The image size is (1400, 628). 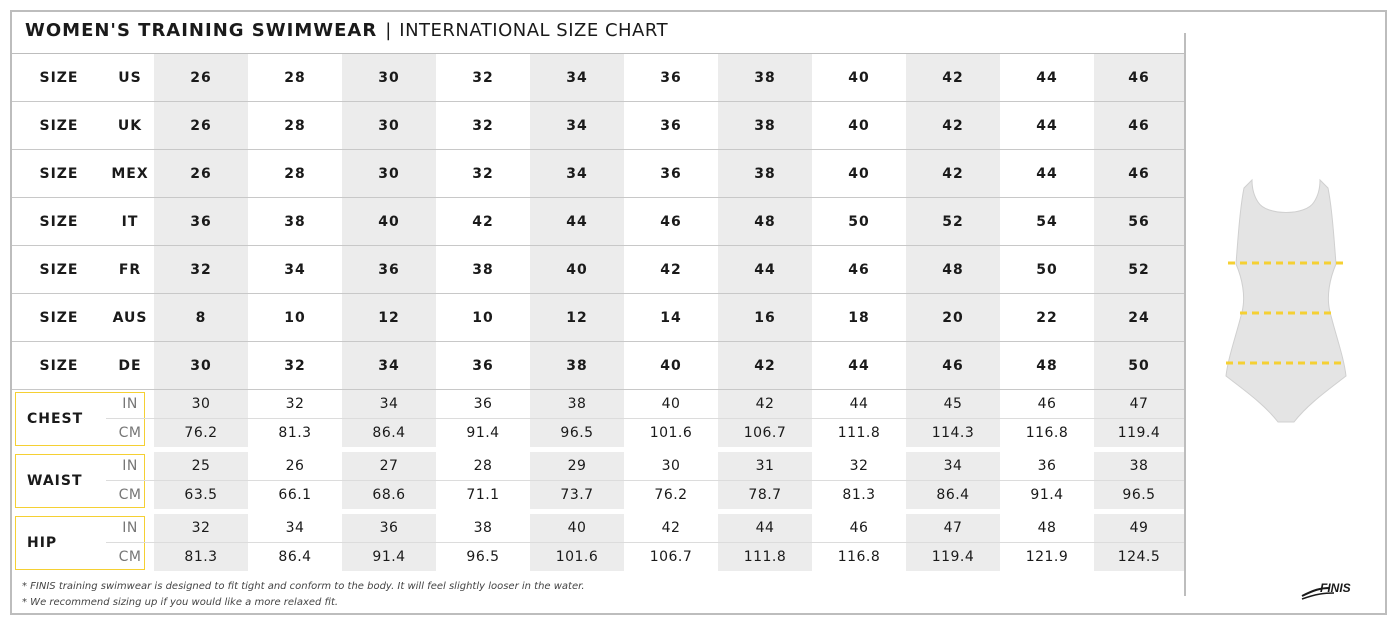 What do you see at coordinates (295, 125) in the screenshot?
I see `size-value-cell: 28` at bounding box center [295, 125].